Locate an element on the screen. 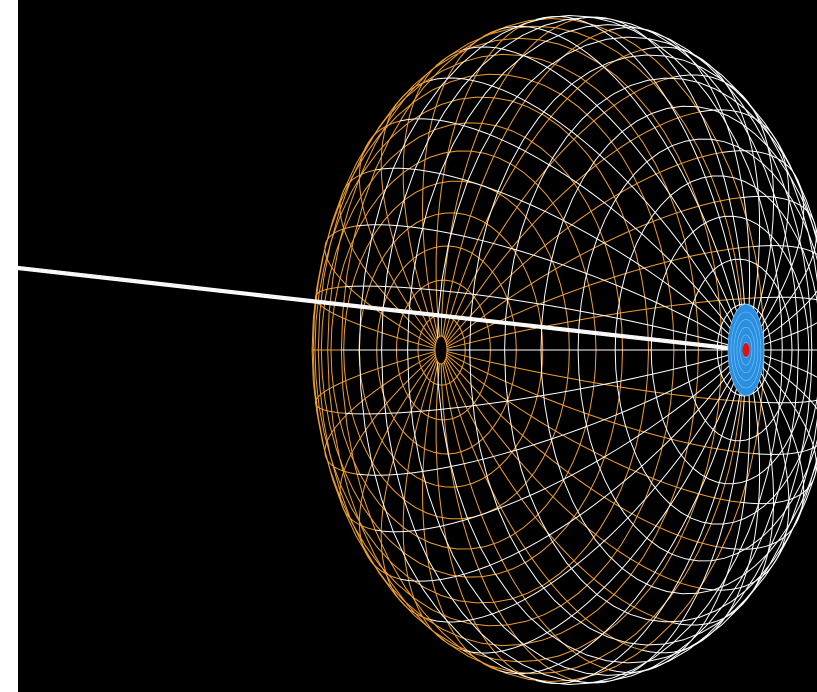  pole-marker is located at coordinates (746, 350).